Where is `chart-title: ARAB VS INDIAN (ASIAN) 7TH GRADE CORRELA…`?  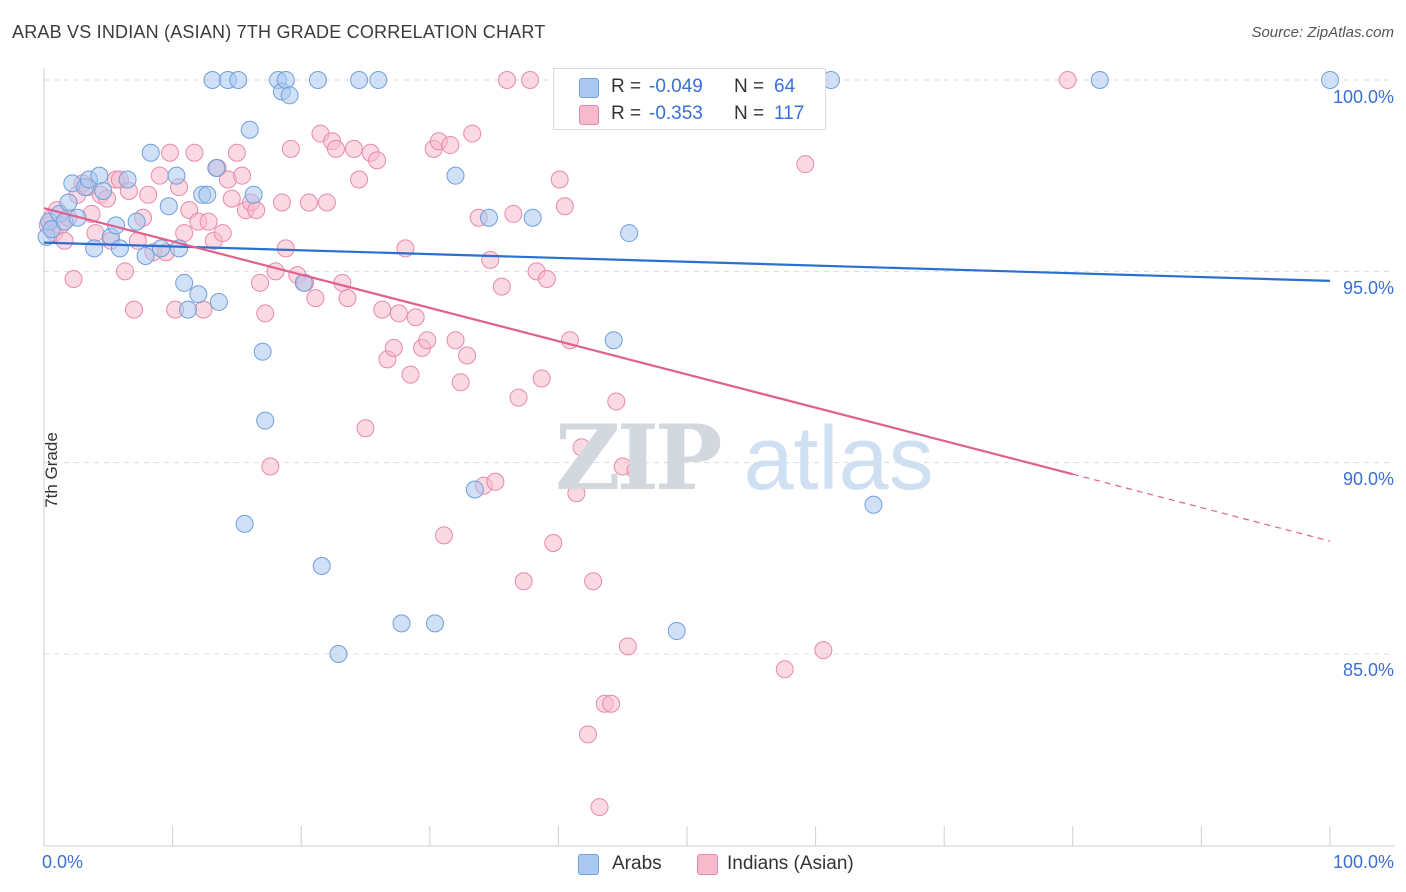
chart-title: ARAB VS INDIAN (ASIAN) 7TH GRADE CORRELA… is located at coordinates (279, 32).